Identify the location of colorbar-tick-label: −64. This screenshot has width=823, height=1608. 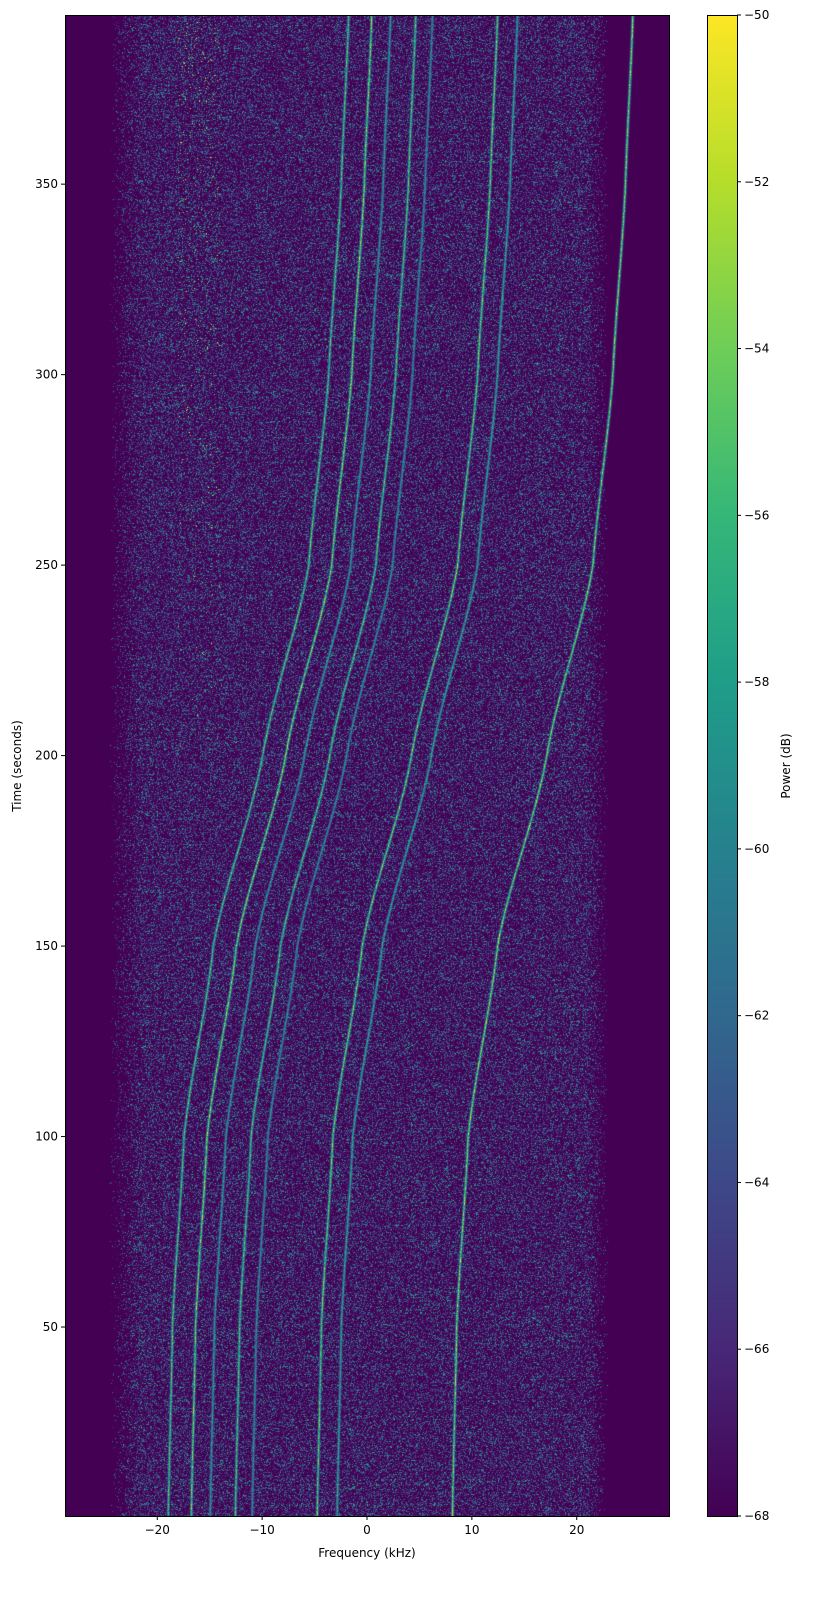
(756, 1182).